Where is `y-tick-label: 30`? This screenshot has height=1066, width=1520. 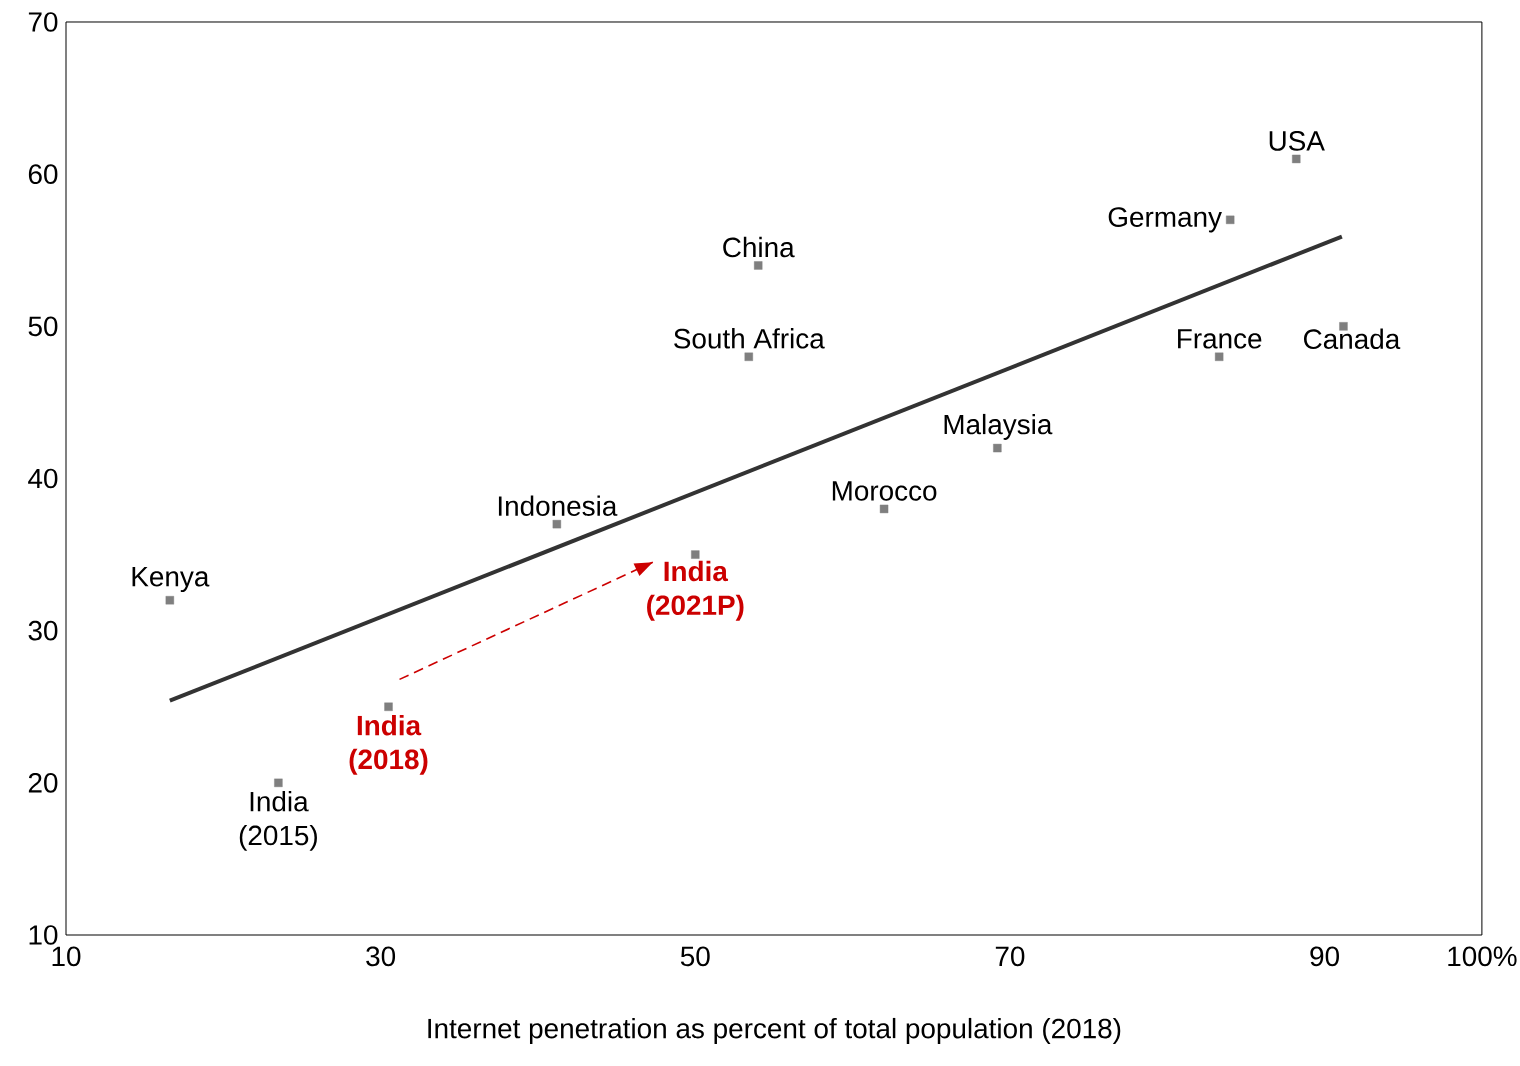 y-tick-label: 30 is located at coordinates (43, 630).